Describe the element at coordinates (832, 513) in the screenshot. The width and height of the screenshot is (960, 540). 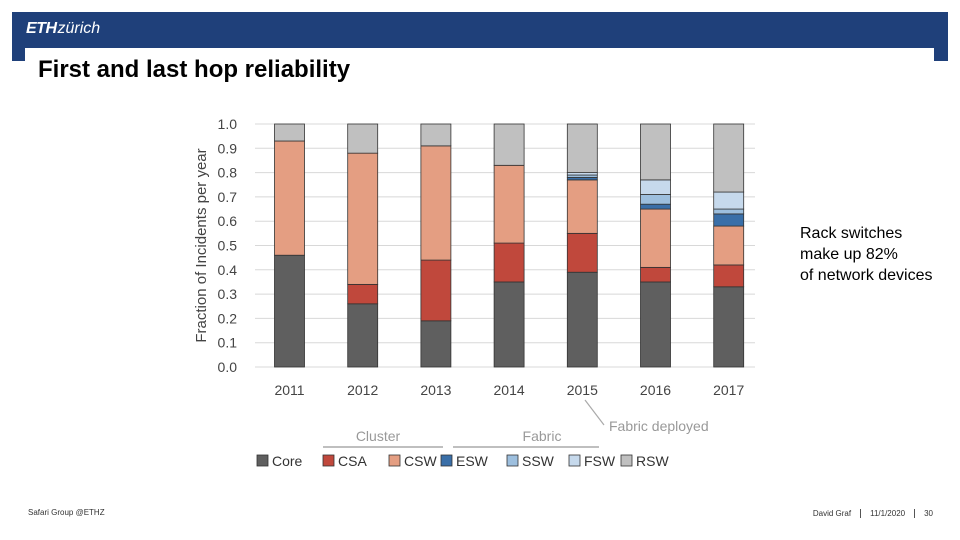
I see `footer-author: David Graf` at that location.